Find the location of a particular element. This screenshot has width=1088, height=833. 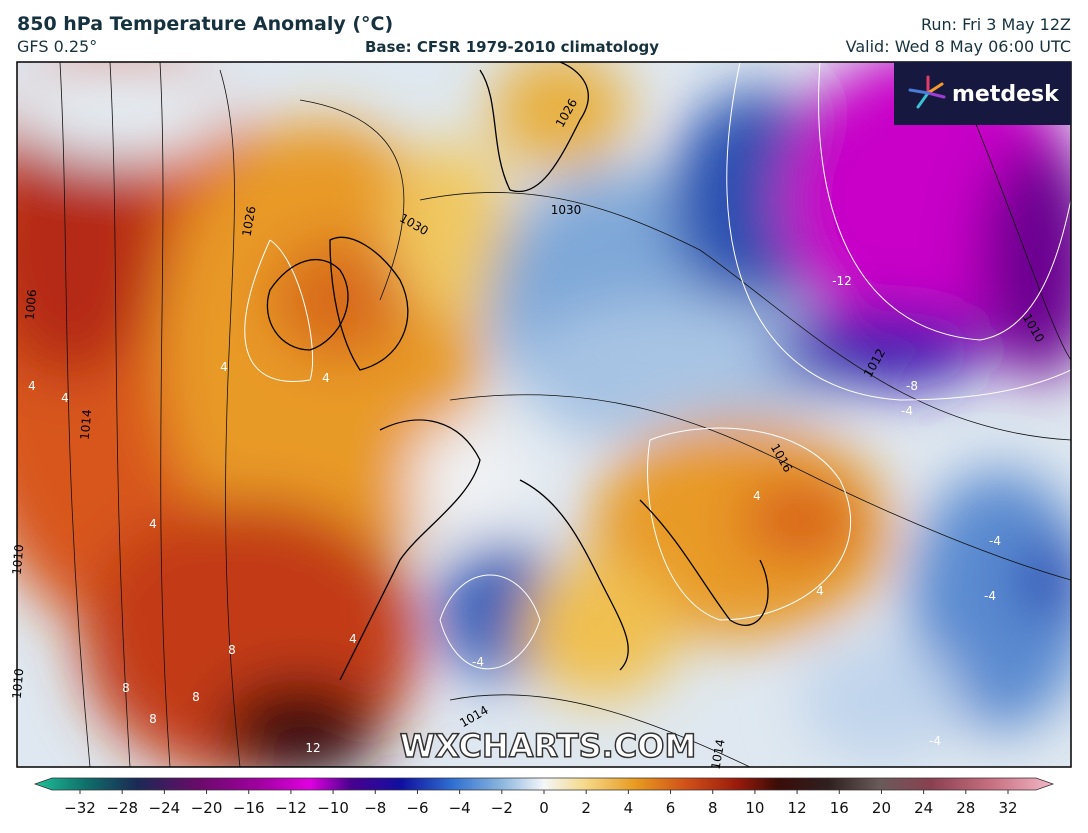

logo-text: metdesk is located at coordinates (1006, 94).